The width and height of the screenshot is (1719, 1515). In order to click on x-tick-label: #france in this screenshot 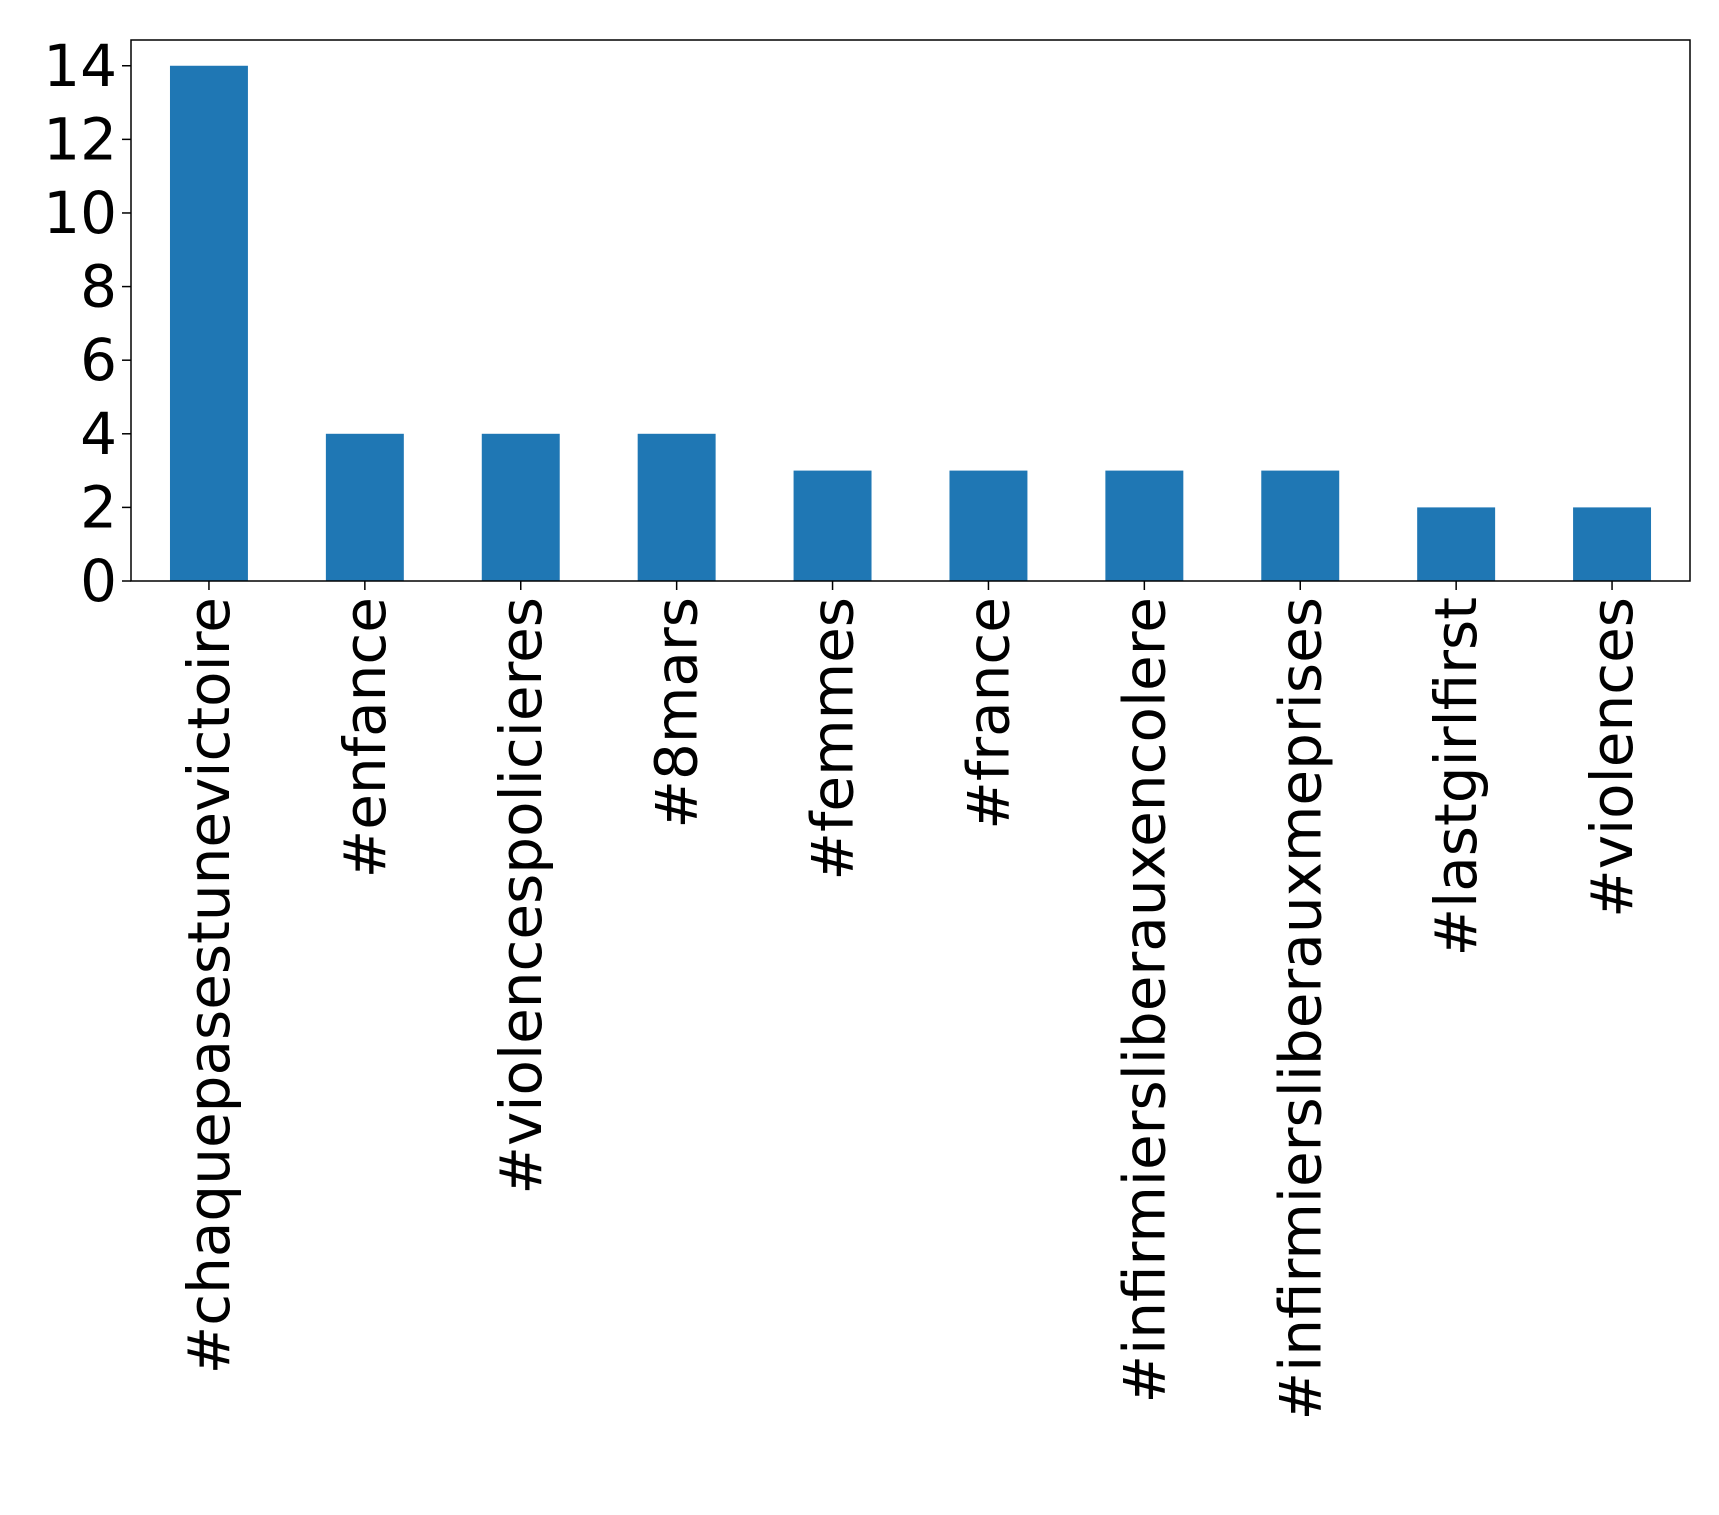, I will do `click(988, 713)`.